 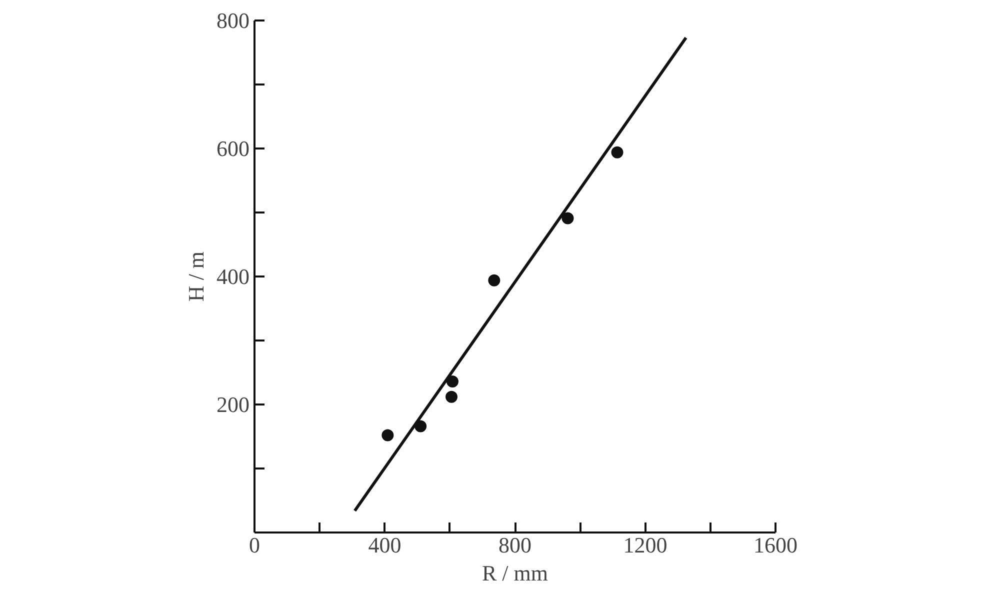 I want to click on y-axis-title: H / m, so click(x=196, y=276).